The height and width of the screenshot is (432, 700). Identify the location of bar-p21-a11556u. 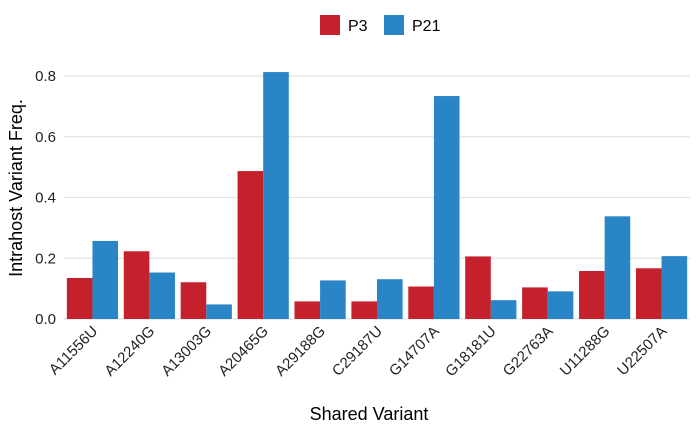
(105, 279).